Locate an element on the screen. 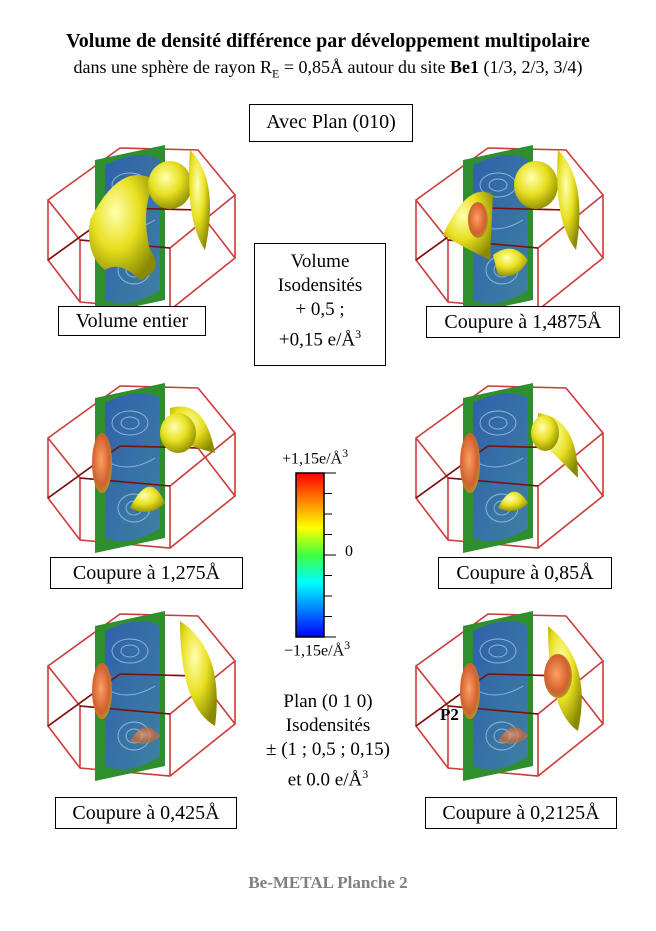 The width and height of the screenshot is (656, 931). yellow-isosurface-left is located at coordinates (122, 227).